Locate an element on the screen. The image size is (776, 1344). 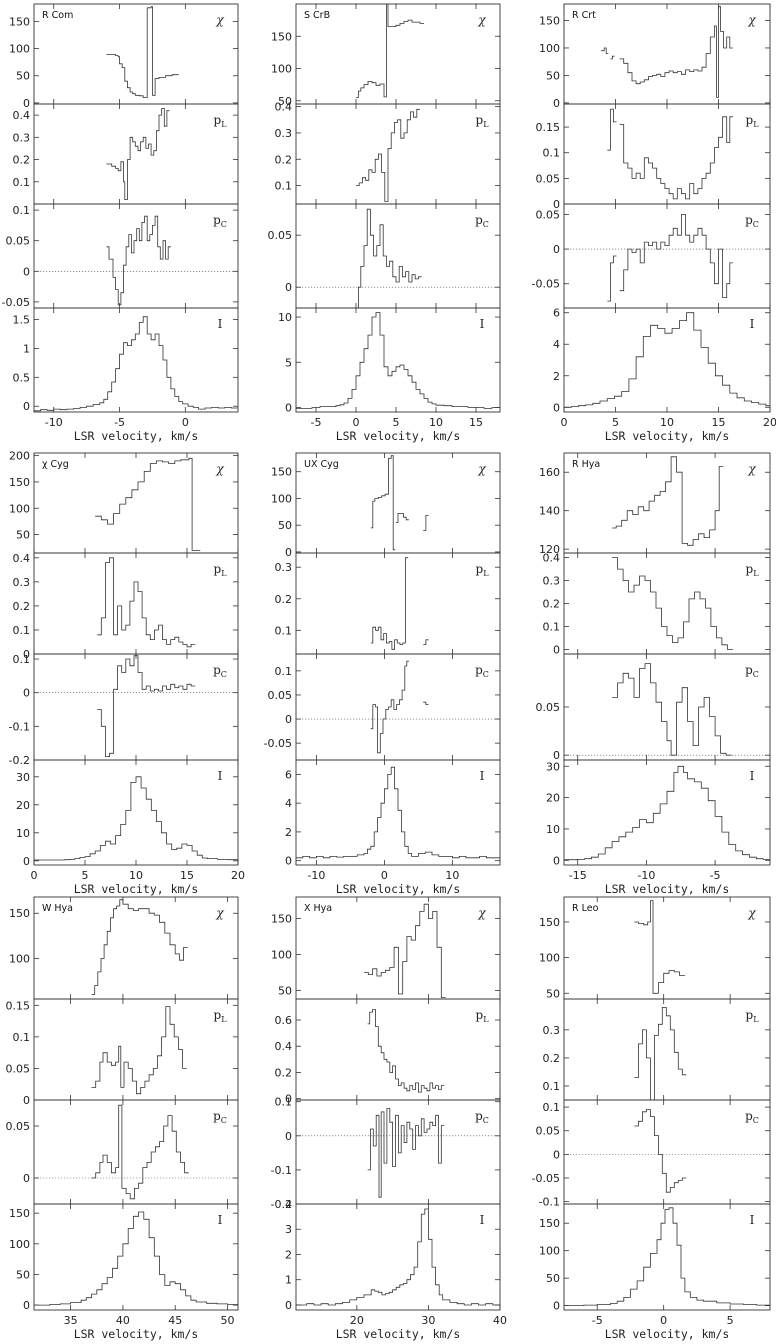
y-tick-label: 4 is located at coordinates (288, 803).